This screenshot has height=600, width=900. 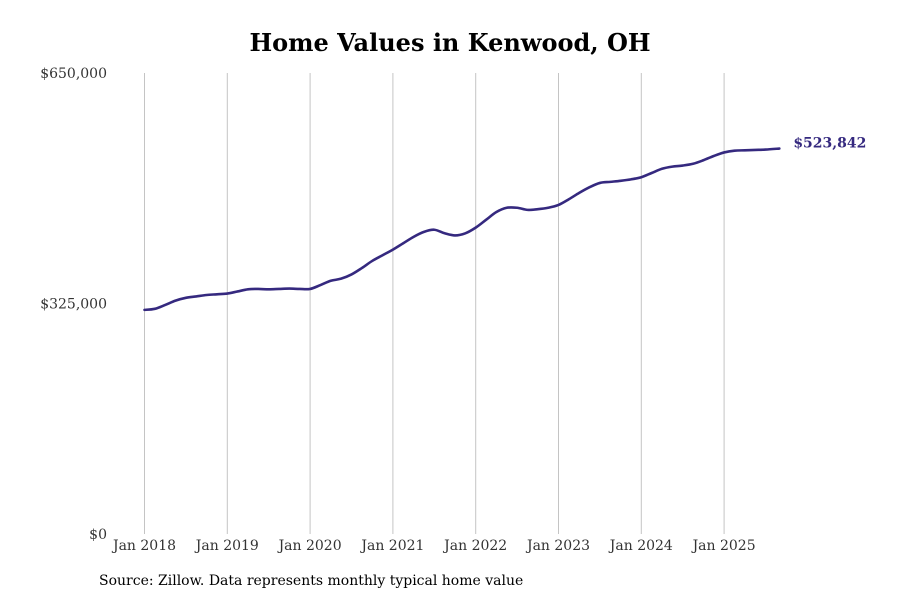 What do you see at coordinates (474, 546) in the screenshot?
I see `x-tick-label: Jan 2022` at bounding box center [474, 546].